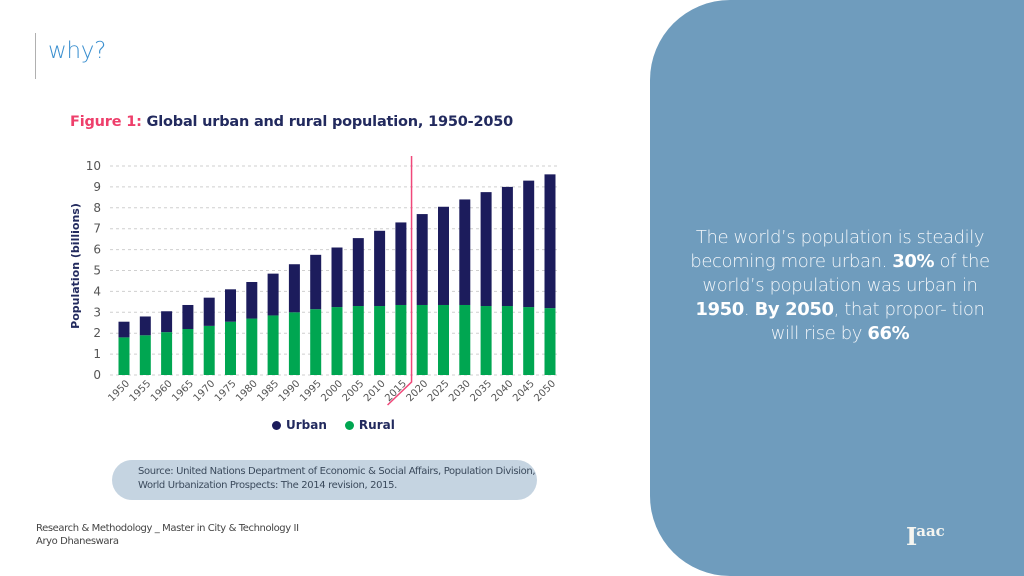 The width and height of the screenshot is (1024, 576). Describe the element at coordinates (332, 391) in the screenshot. I see `x-tick-label: 2000` at that location.